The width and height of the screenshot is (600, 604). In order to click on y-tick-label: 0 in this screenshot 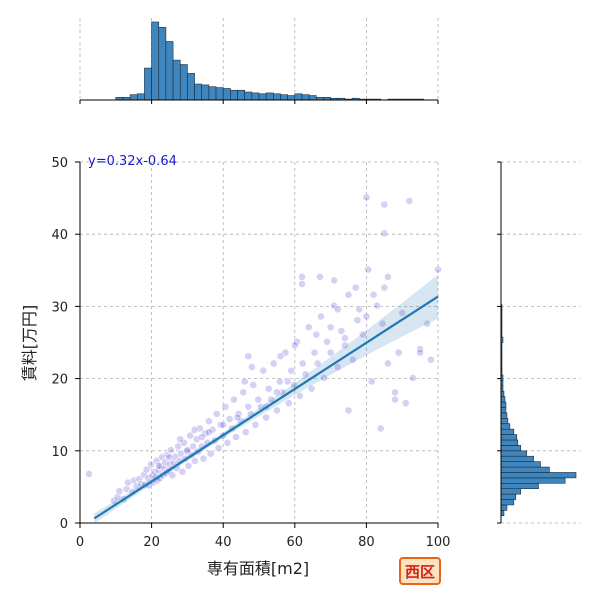, I will do `click(64, 524)`.